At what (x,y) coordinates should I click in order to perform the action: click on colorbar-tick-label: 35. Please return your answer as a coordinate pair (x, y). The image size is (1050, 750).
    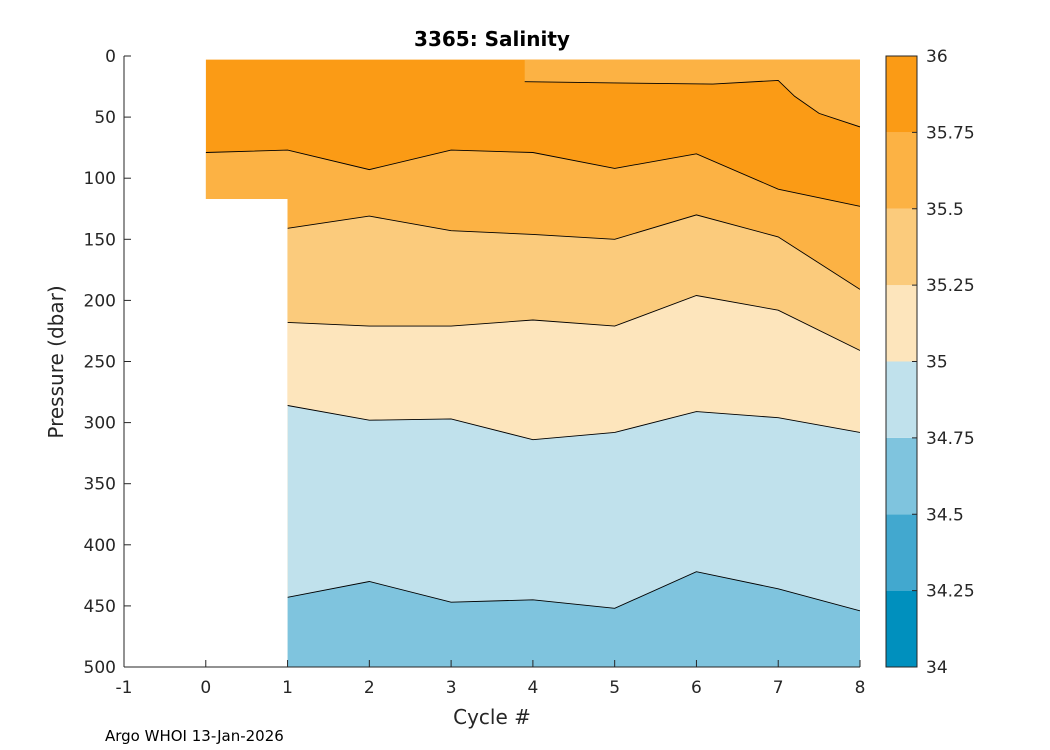
    Looking at the image, I should click on (937, 363).